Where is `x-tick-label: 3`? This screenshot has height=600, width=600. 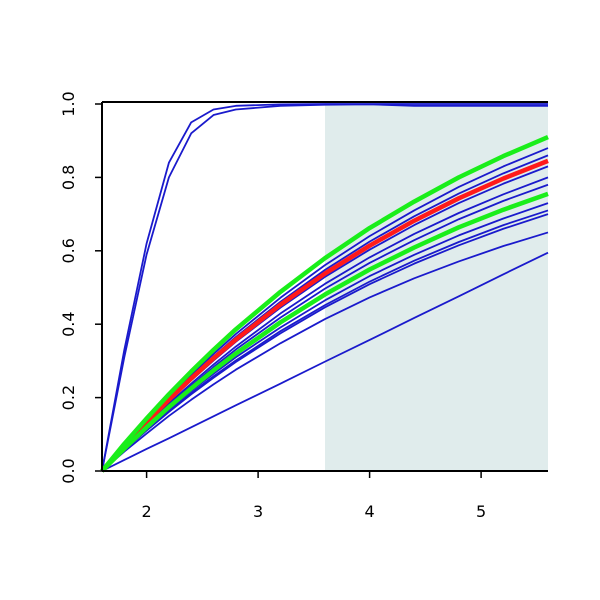 x-tick-label: 3 is located at coordinates (258, 511).